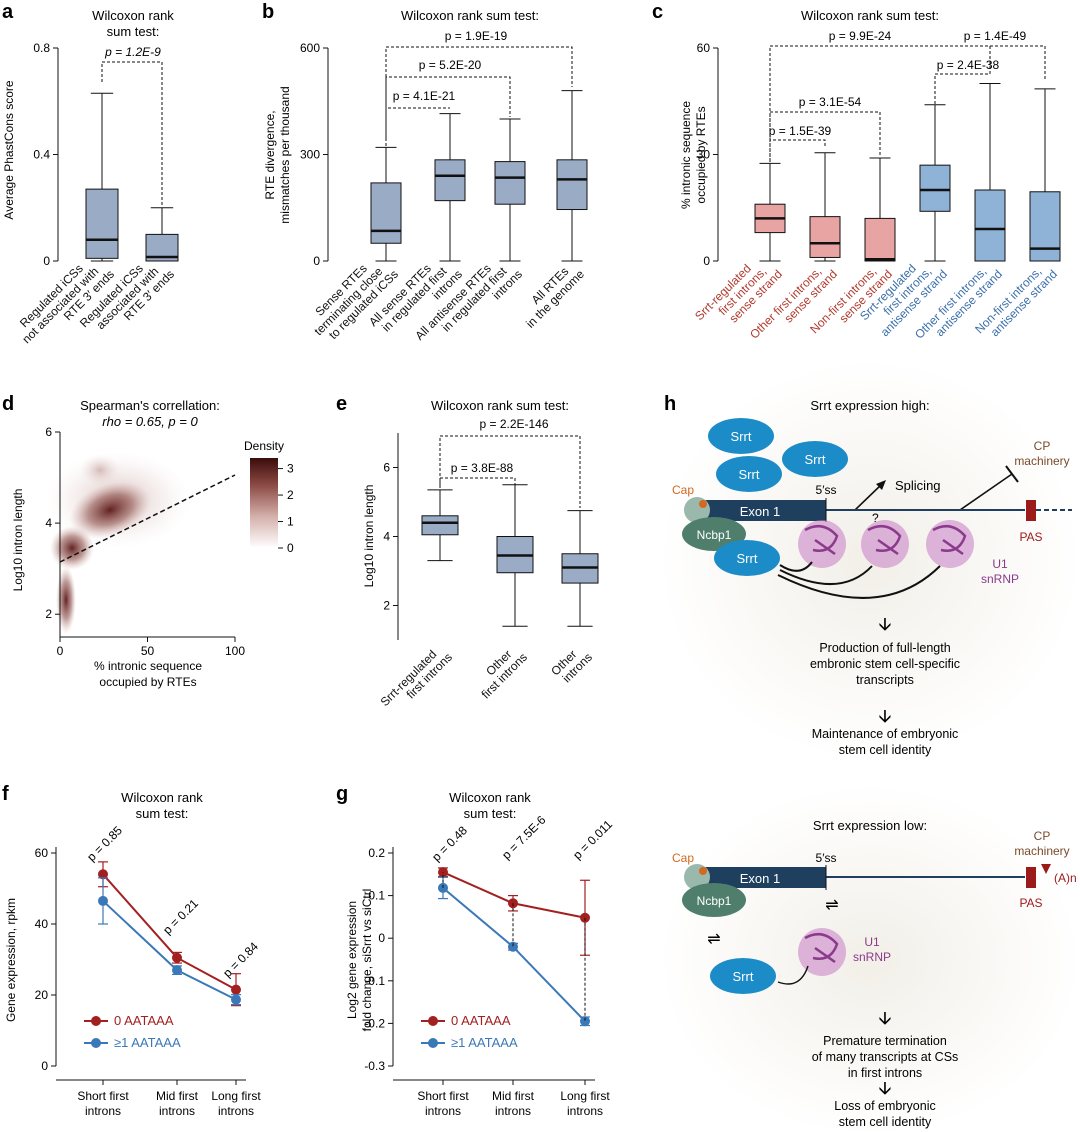 This screenshot has height=1132, width=1080. What do you see at coordinates (869, 405) in the screenshot?
I see `srrt-high-title: Srrt expression high:` at bounding box center [869, 405].